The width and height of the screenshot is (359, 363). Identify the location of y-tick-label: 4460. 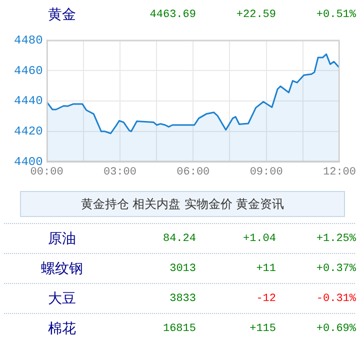
(28, 71).